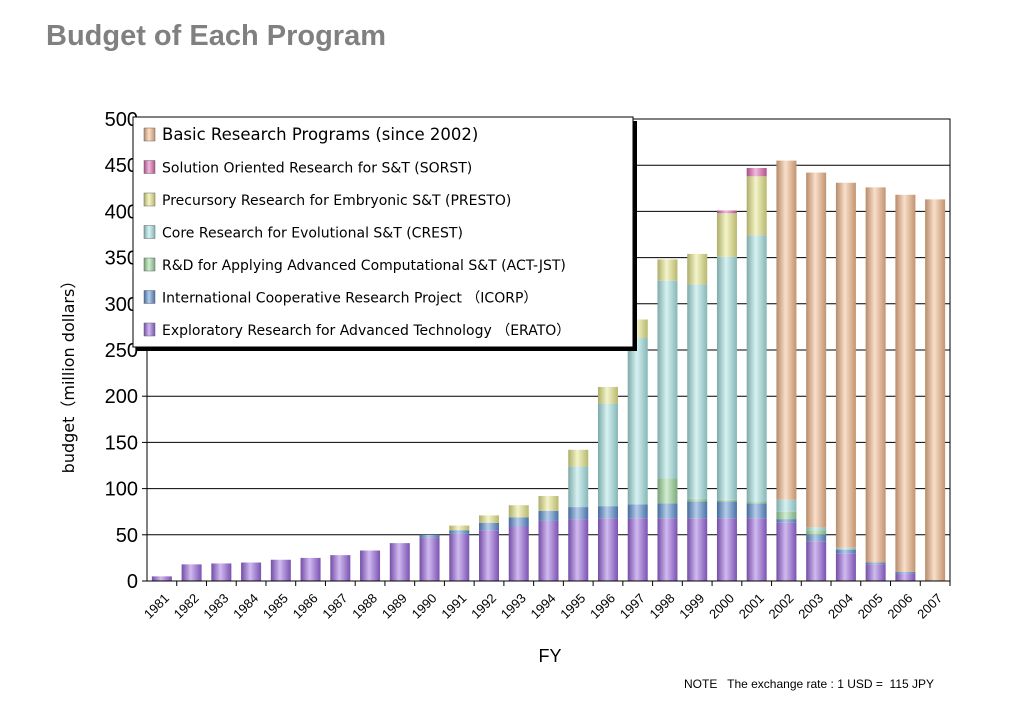 This screenshot has width=1023, height=708. What do you see at coordinates (453, 606) in the screenshot?
I see `x-tick-label: 1991` at bounding box center [453, 606].